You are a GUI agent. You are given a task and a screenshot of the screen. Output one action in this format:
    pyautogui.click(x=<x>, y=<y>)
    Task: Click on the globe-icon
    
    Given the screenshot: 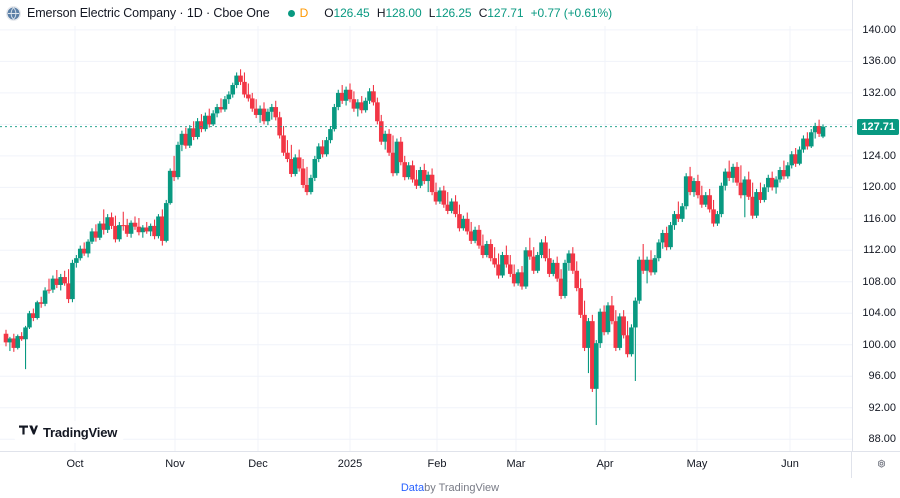 What is the action you would take?
    pyautogui.click(x=13, y=13)
    